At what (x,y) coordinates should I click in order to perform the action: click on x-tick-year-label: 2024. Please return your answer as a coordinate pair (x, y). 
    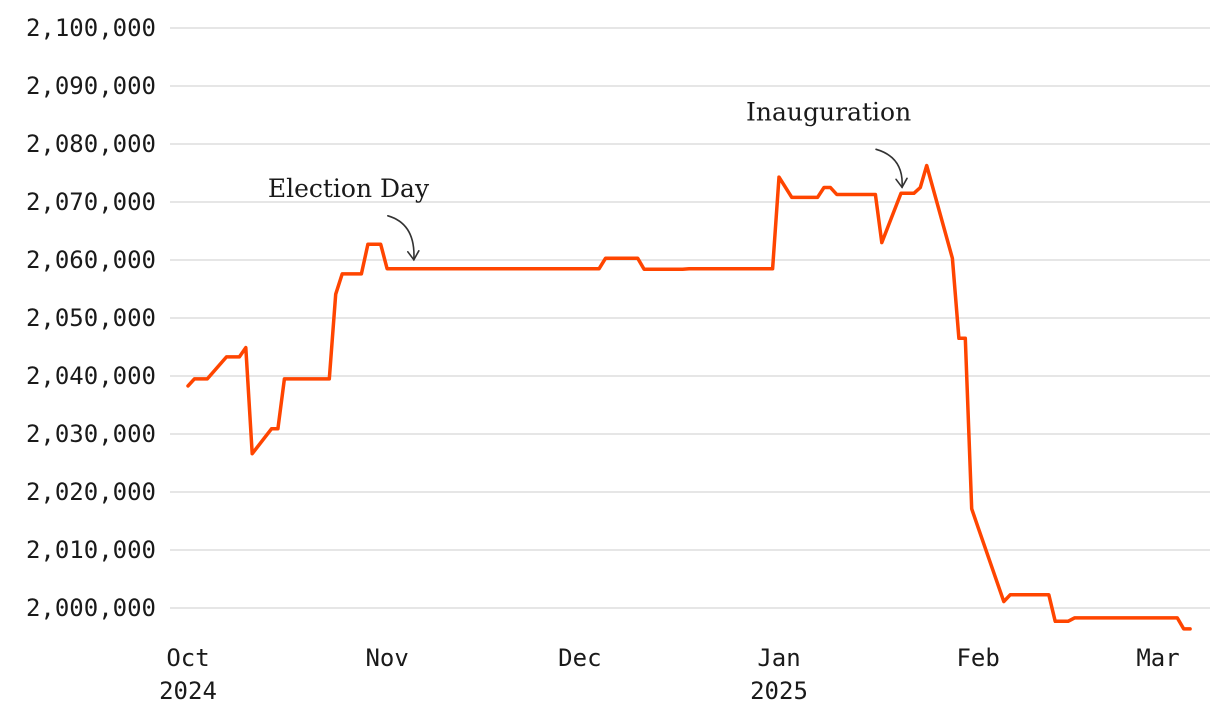
    Looking at the image, I should click on (188, 691).